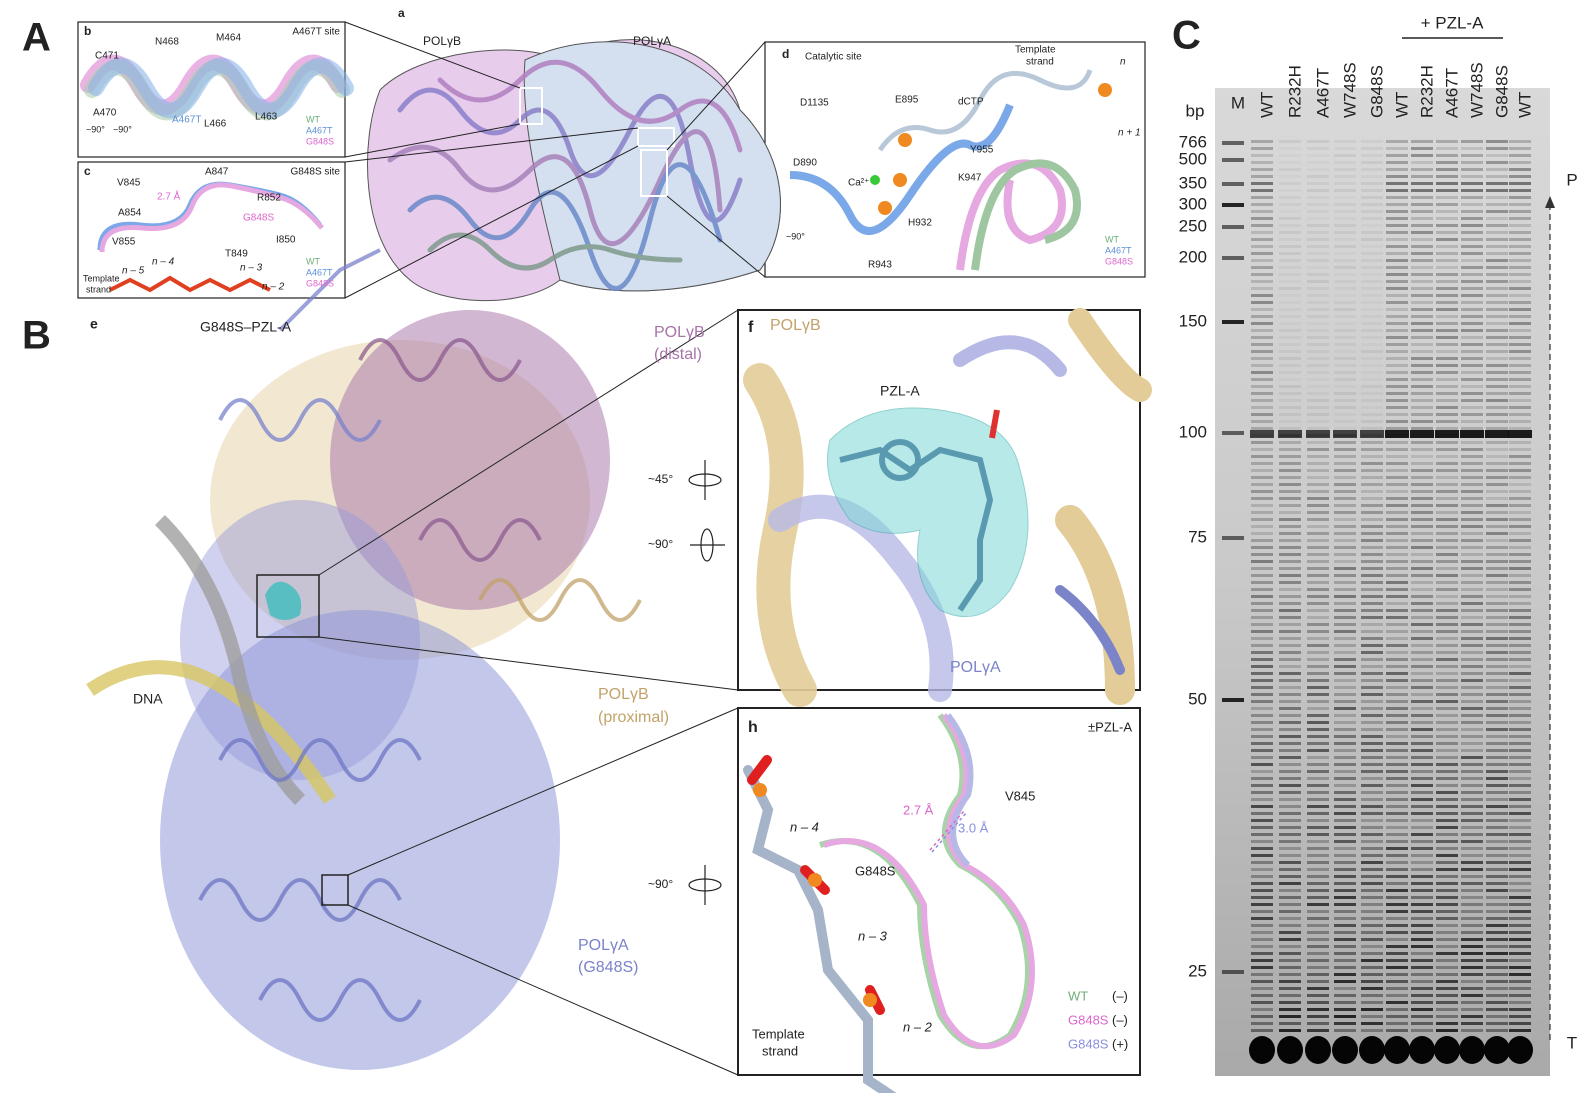 The image size is (1584, 1093). I want to click on dna-label: DNA, so click(148, 699).